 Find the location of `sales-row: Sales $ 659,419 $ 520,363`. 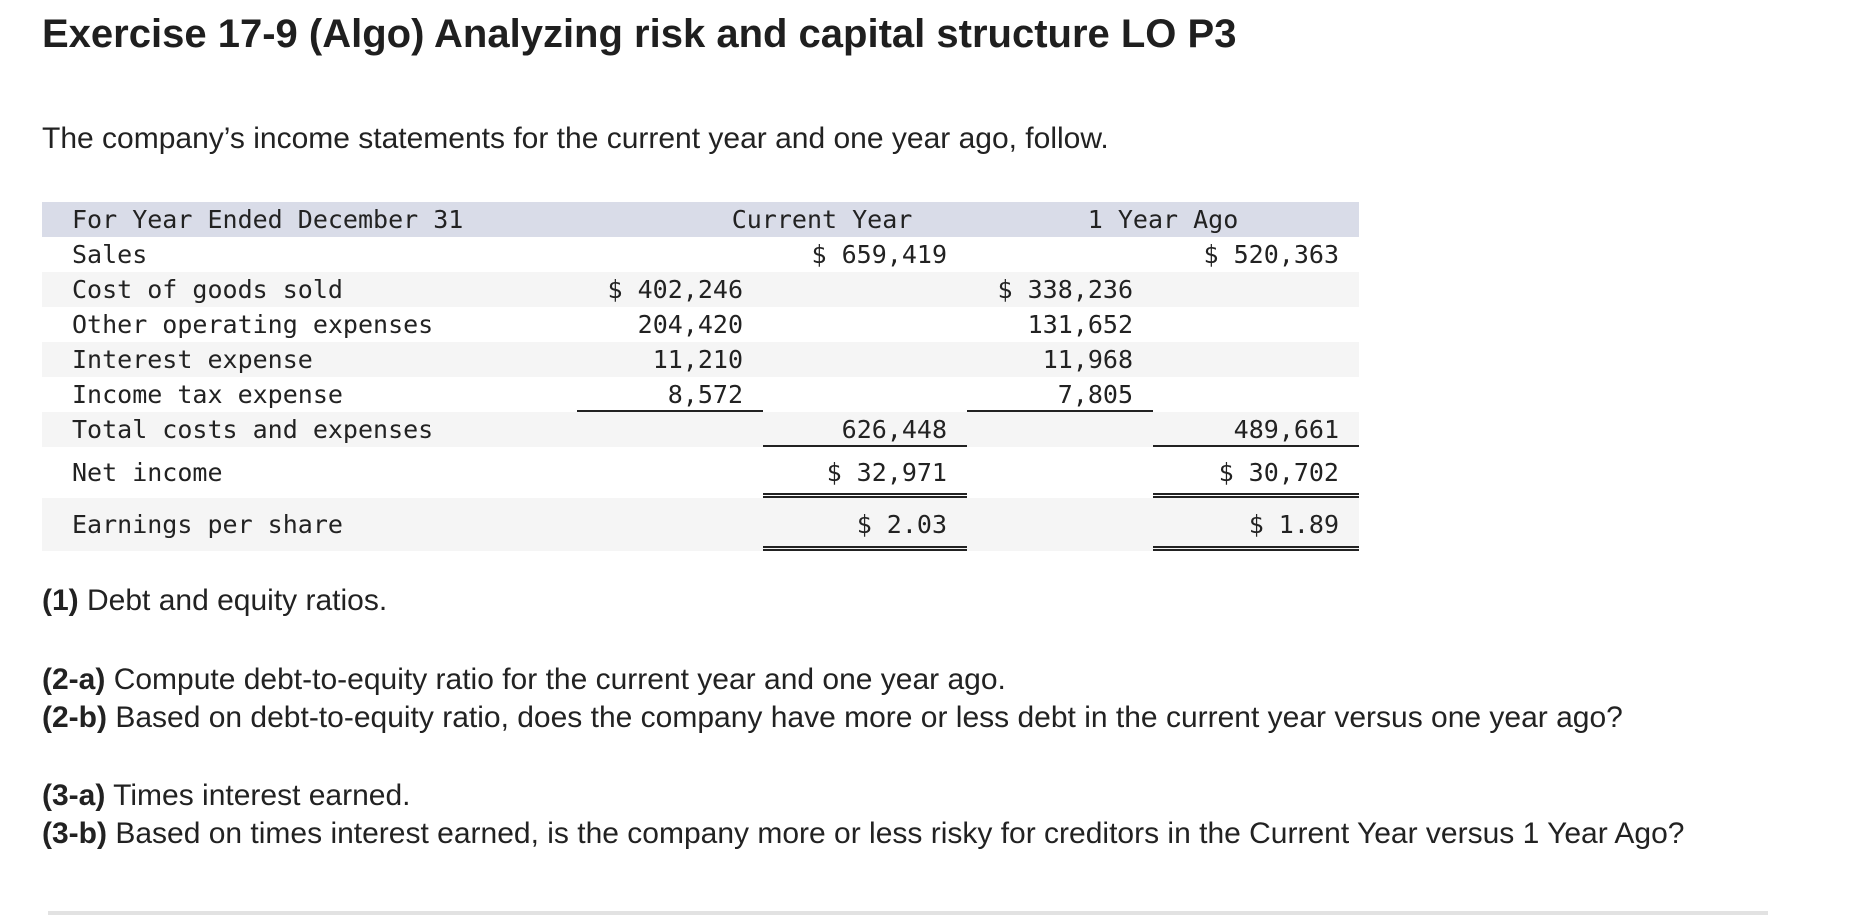

sales-row: Sales $ 659,419 $ 520,363 is located at coordinates (700, 254).